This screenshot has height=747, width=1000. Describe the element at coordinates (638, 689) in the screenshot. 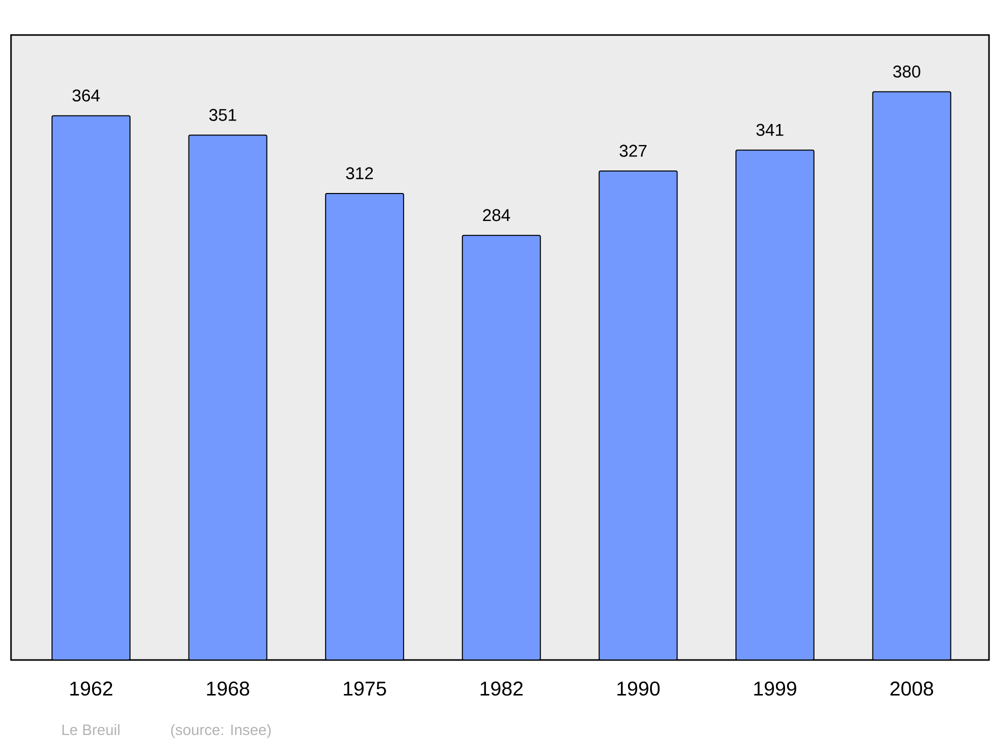

I see `x-tick-label: 1990` at that location.